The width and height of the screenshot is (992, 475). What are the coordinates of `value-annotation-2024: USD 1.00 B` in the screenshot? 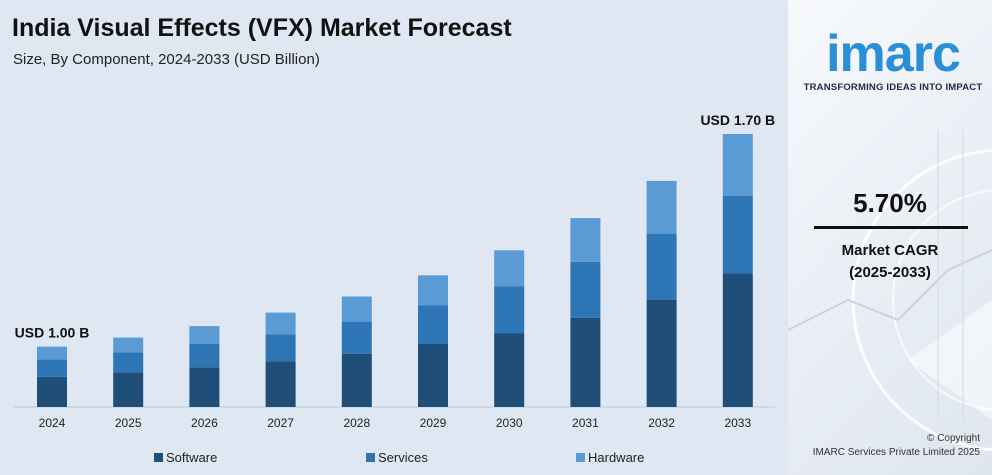 It's located at (52, 333).